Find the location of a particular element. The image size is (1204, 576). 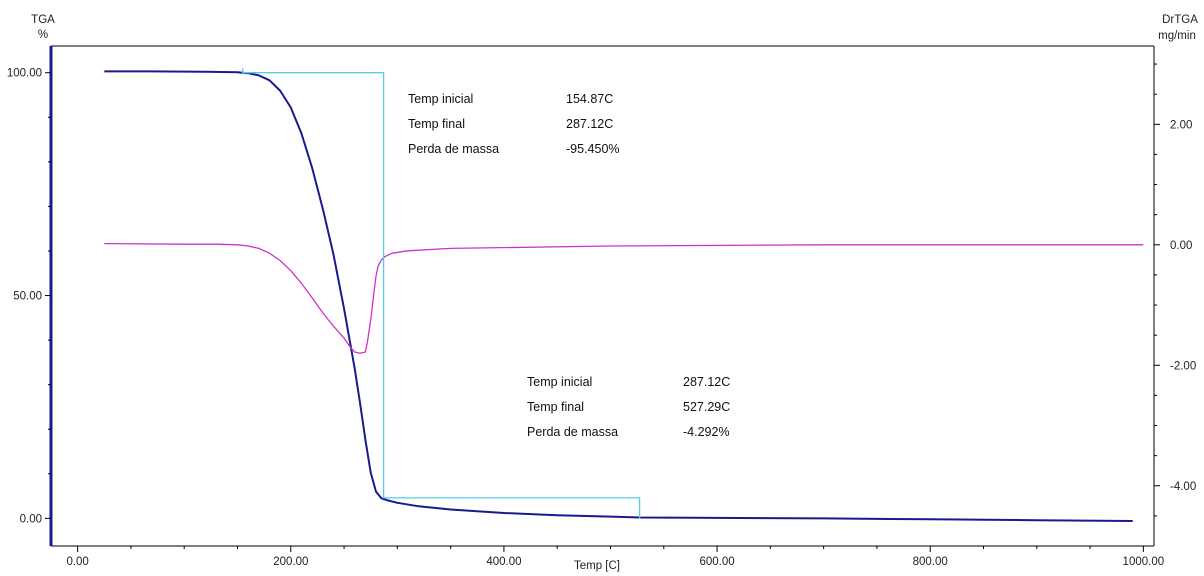

annotation-value: -95.450% is located at coordinates (593, 149).